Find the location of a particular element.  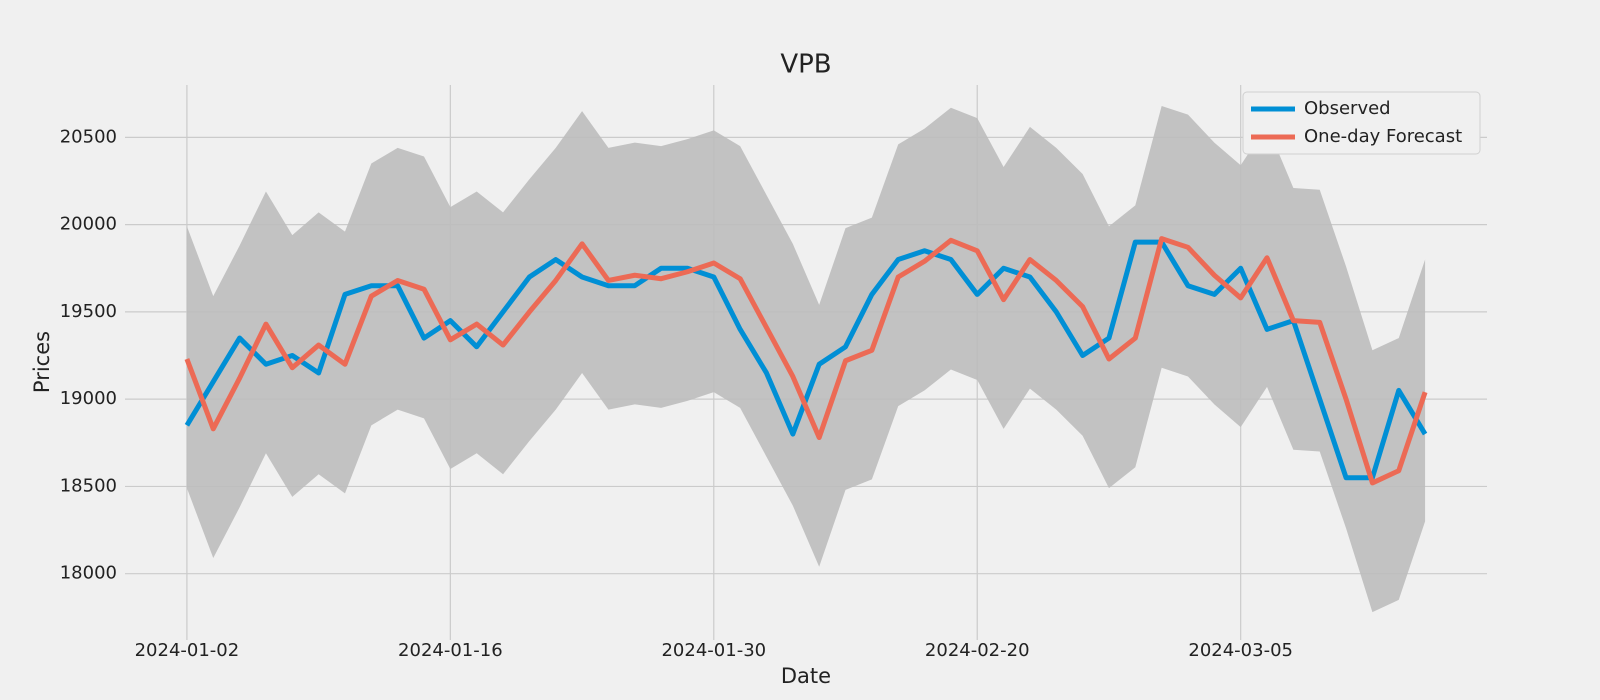

y-tick-label: 19000 is located at coordinates (88, 398).